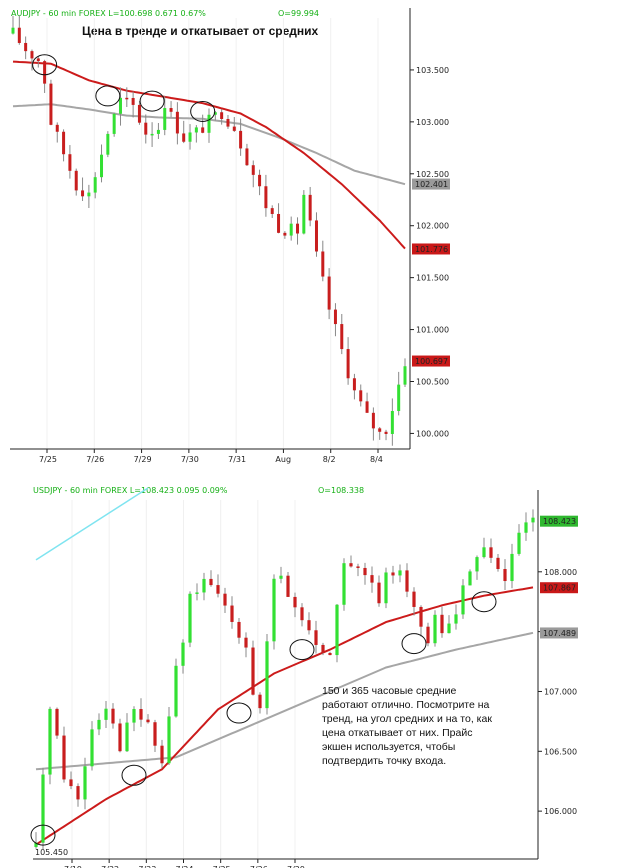 The image size is (623, 868). I want to click on x-tick-label: 7/23, so click(147, 866).